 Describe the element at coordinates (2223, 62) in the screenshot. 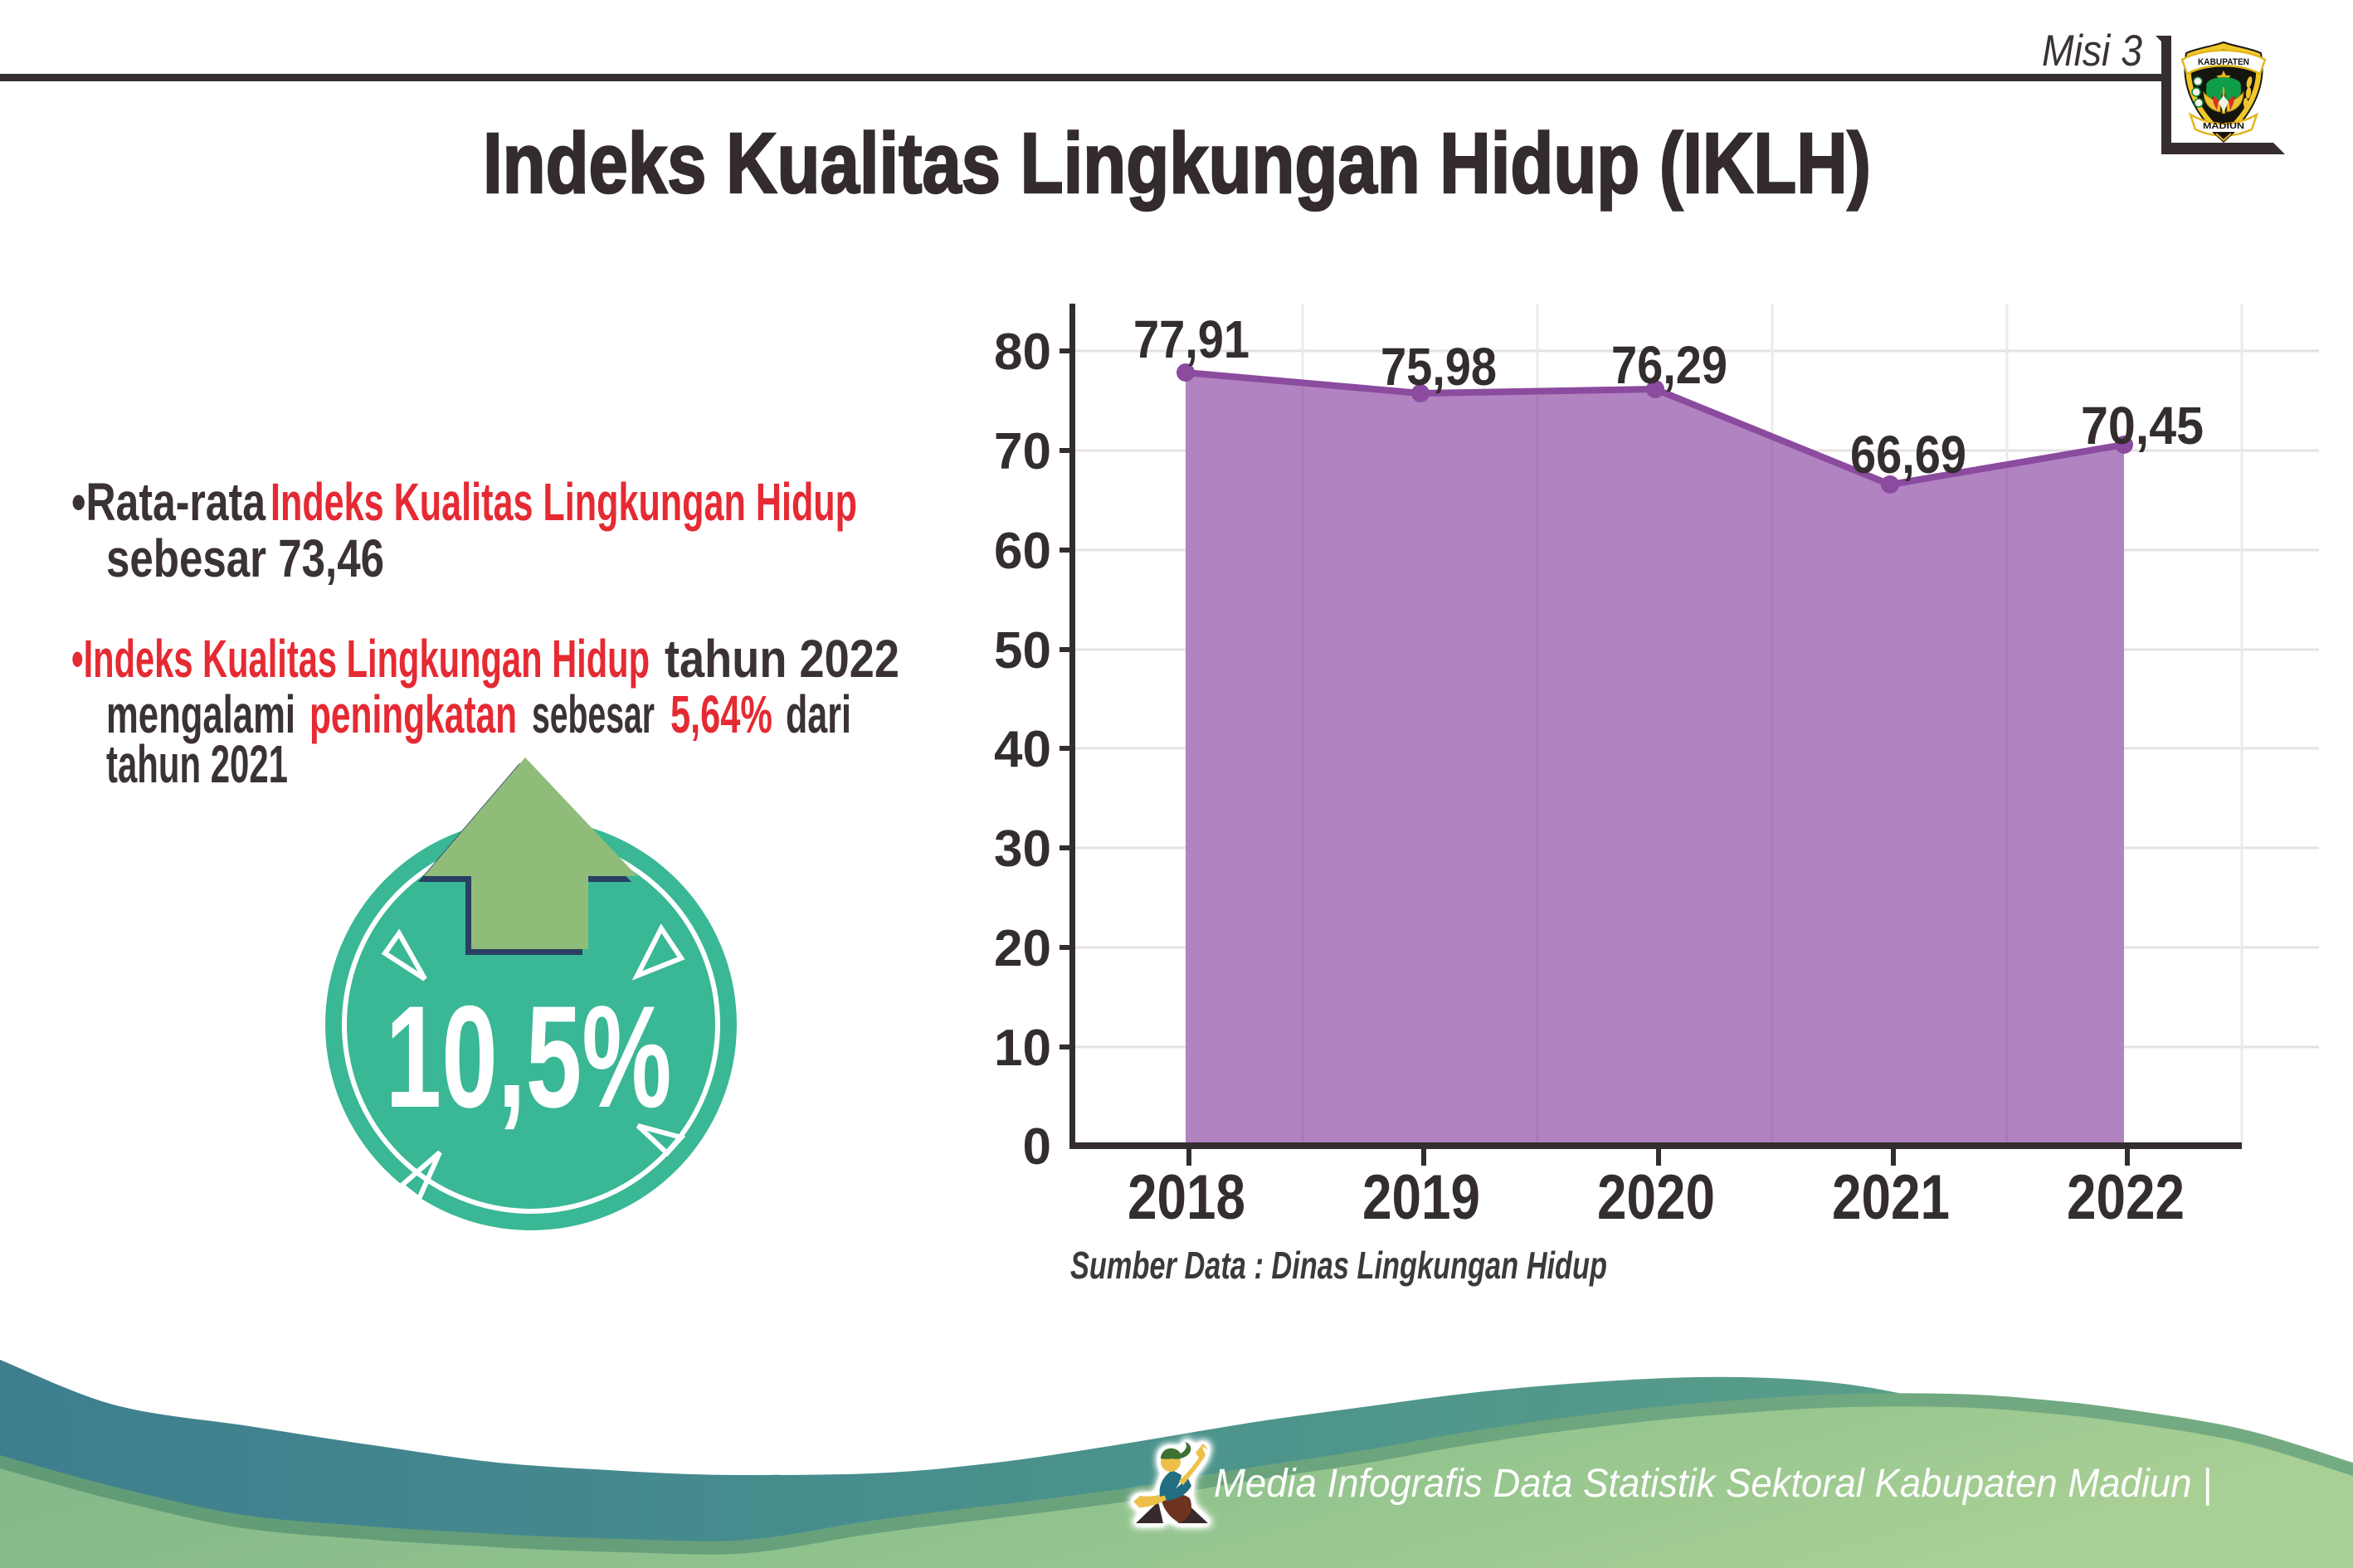

I see `svg-text: KABUPATEN` at that location.